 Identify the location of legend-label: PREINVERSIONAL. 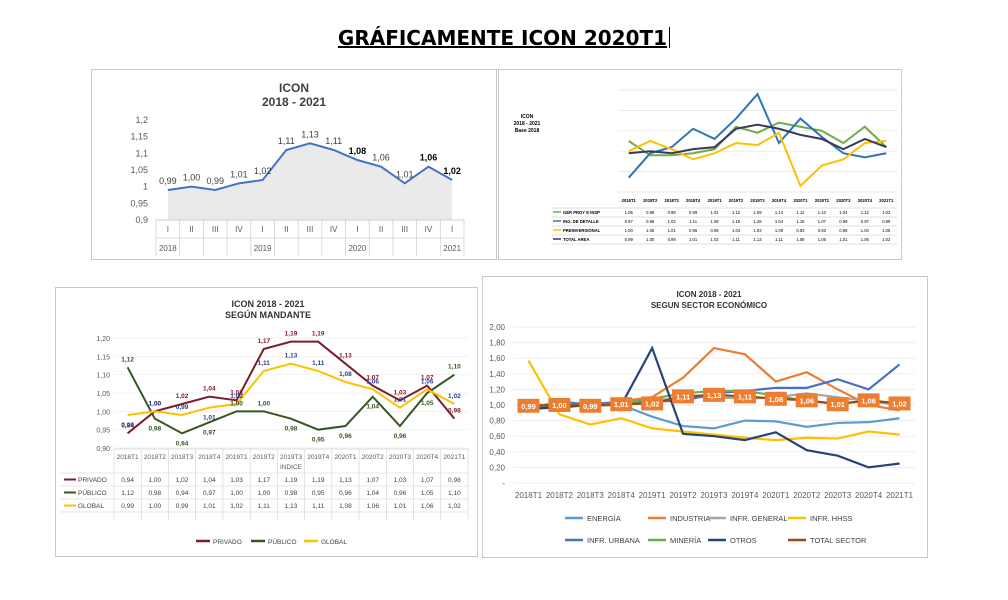
(582, 230).